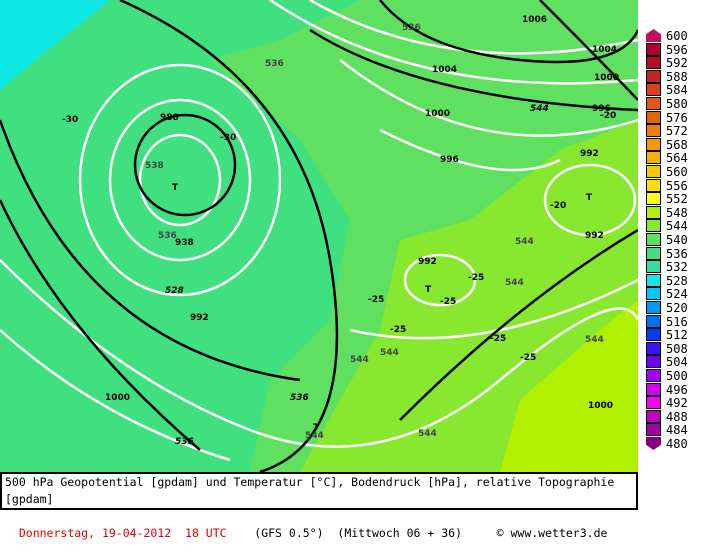 The width and height of the screenshot is (704, 559). Describe the element at coordinates (677, 76) in the screenshot. I see `legend-label: 588` at that location.